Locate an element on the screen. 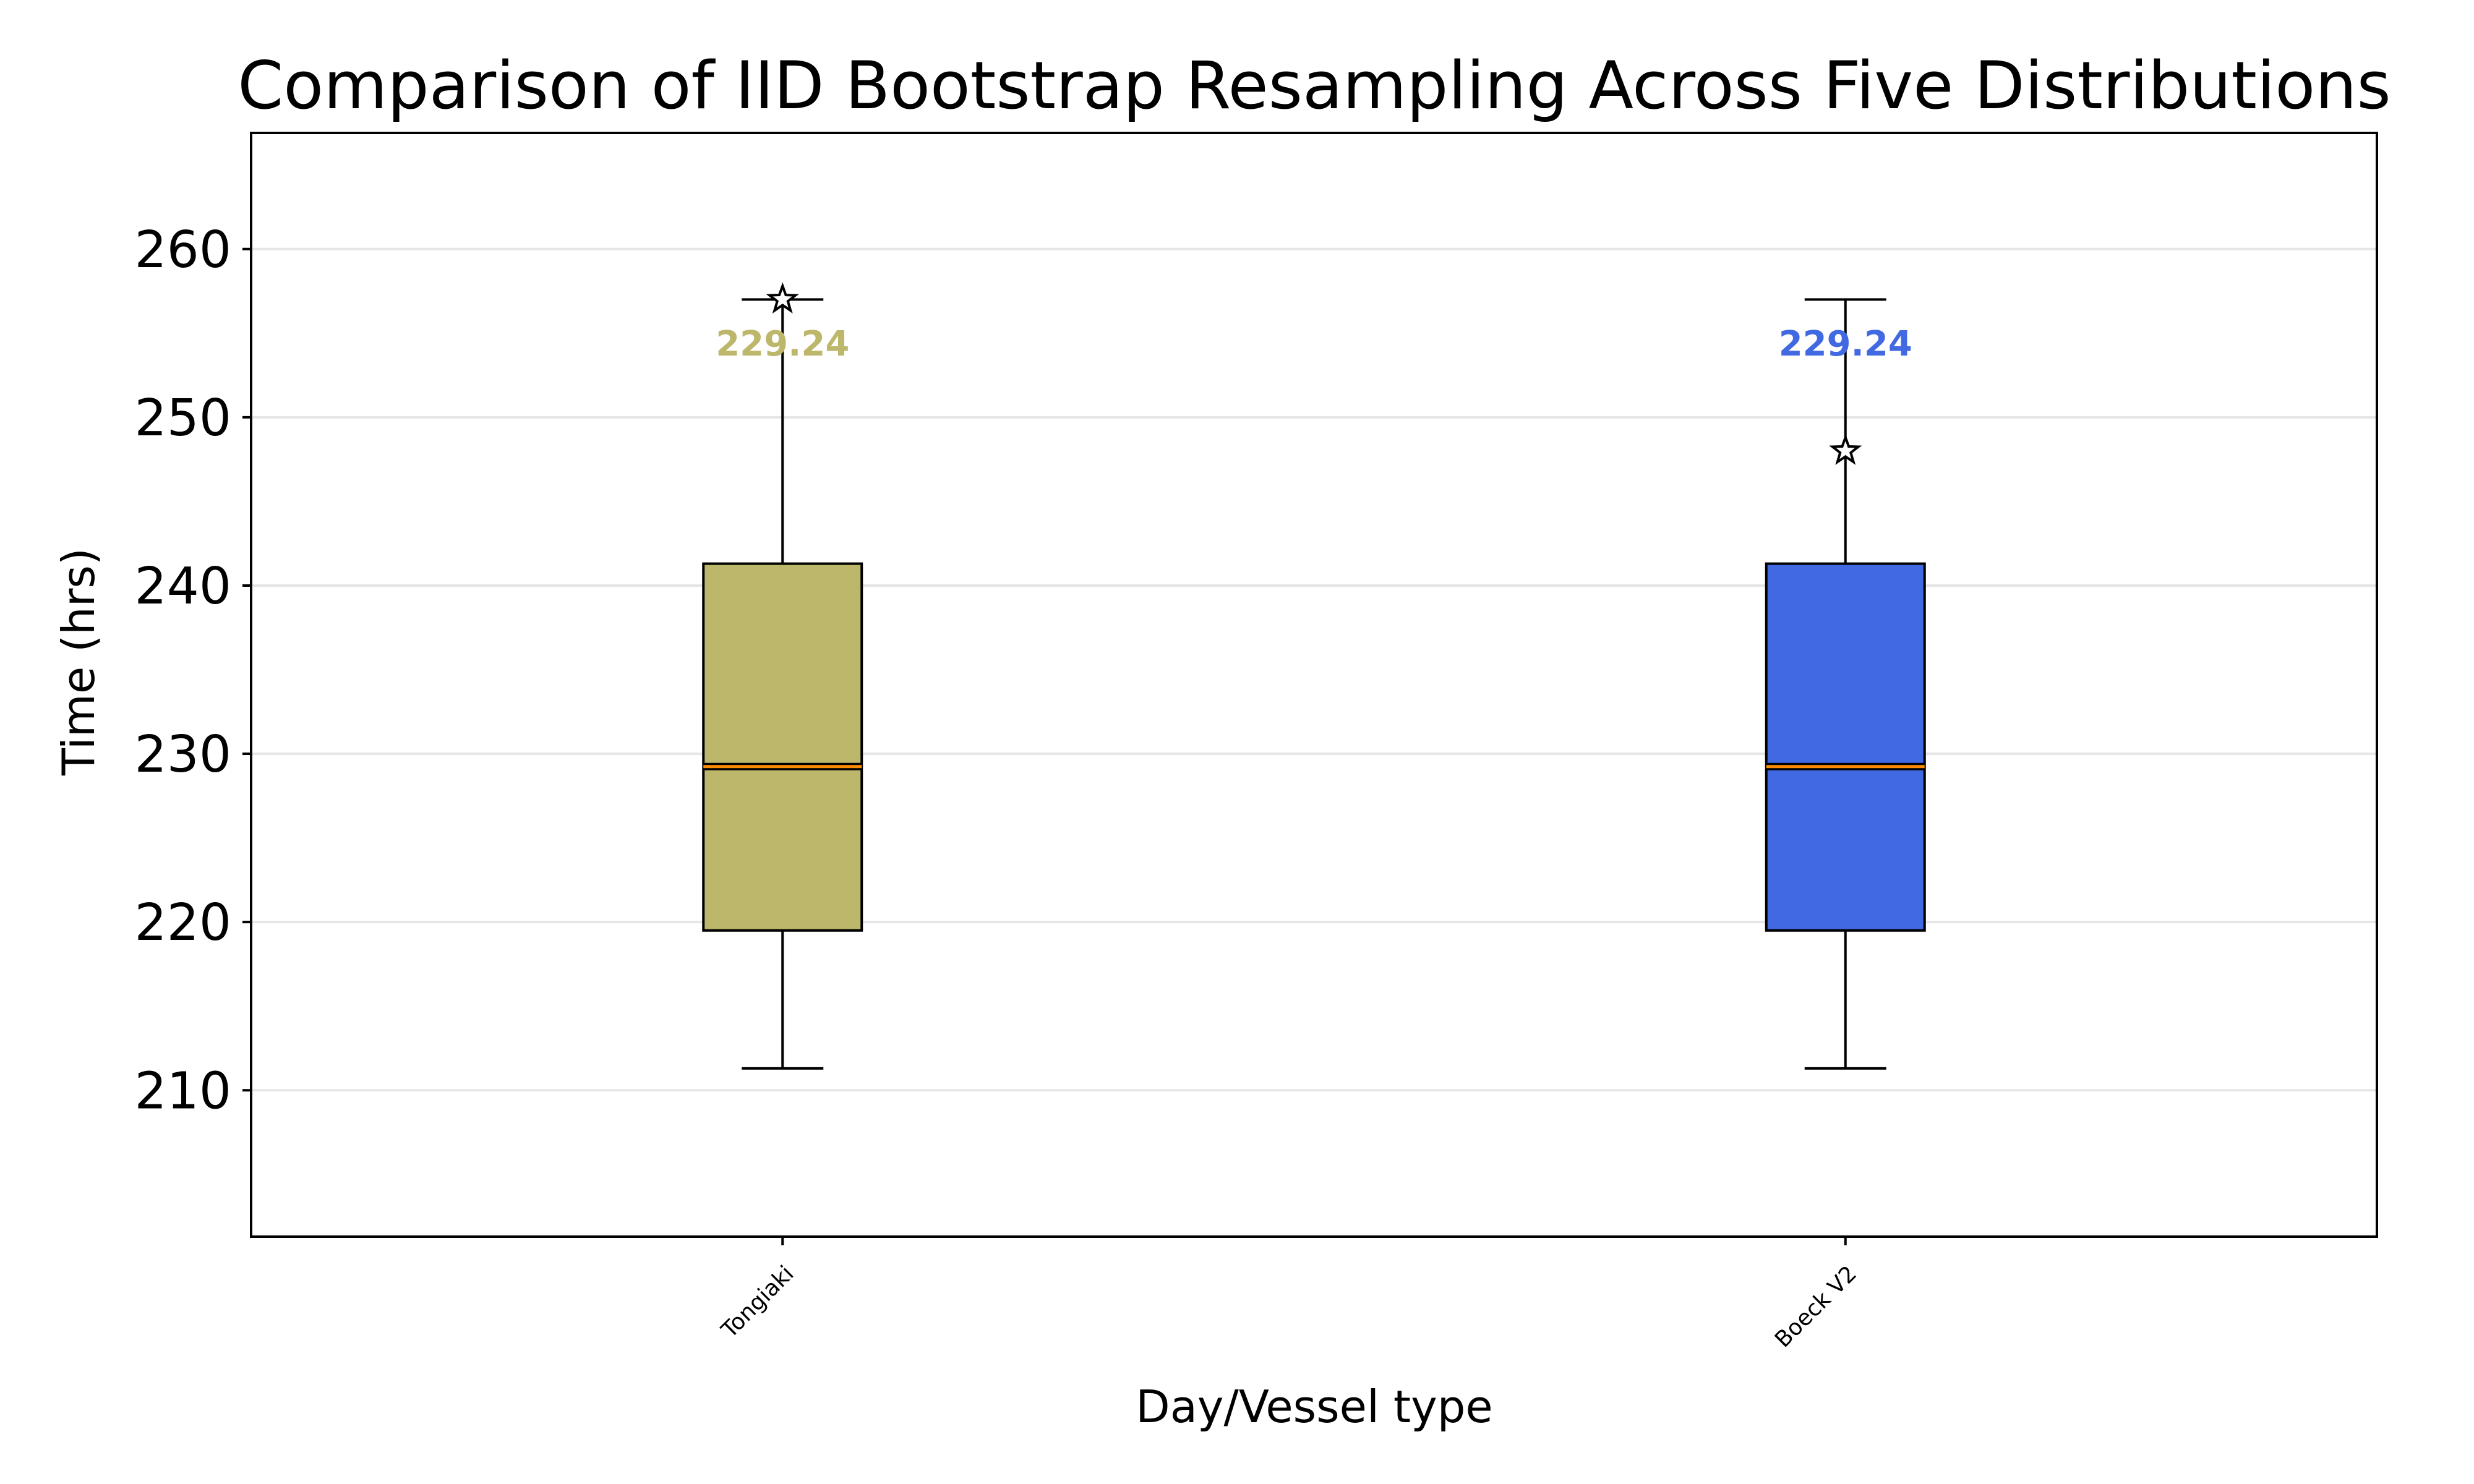 This screenshot has height=1484, width=2474. x-tick-label: Tongiaki is located at coordinates (757, 1302).